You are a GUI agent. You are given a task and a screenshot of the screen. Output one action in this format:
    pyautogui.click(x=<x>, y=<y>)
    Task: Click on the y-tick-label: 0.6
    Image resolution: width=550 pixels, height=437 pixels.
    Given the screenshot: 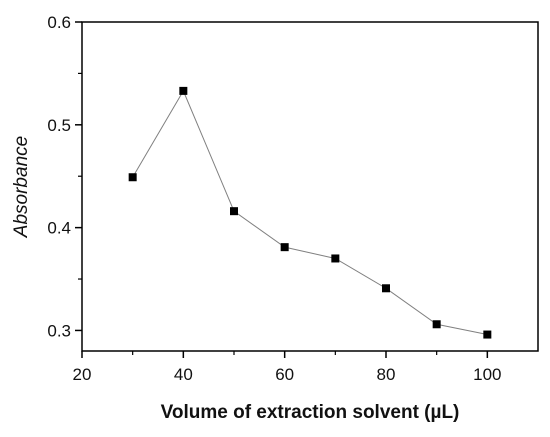 What is the action you would take?
    pyautogui.click(x=59, y=22)
    